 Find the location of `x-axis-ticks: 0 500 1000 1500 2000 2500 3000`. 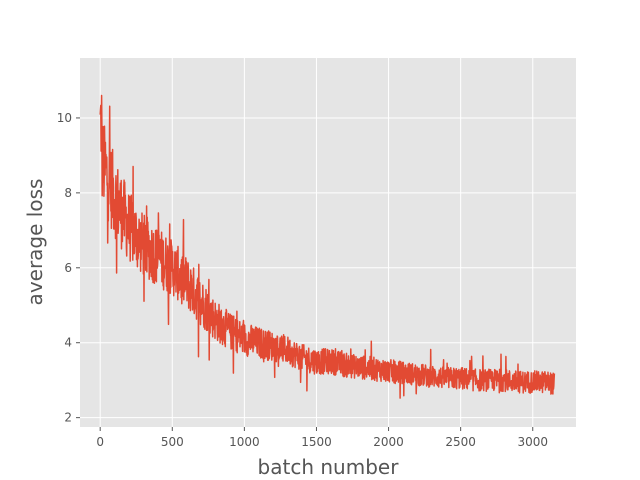

x-axis-ticks: 0 500 1000 1500 2000 2500 3000 is located at coordinates (322, 438).